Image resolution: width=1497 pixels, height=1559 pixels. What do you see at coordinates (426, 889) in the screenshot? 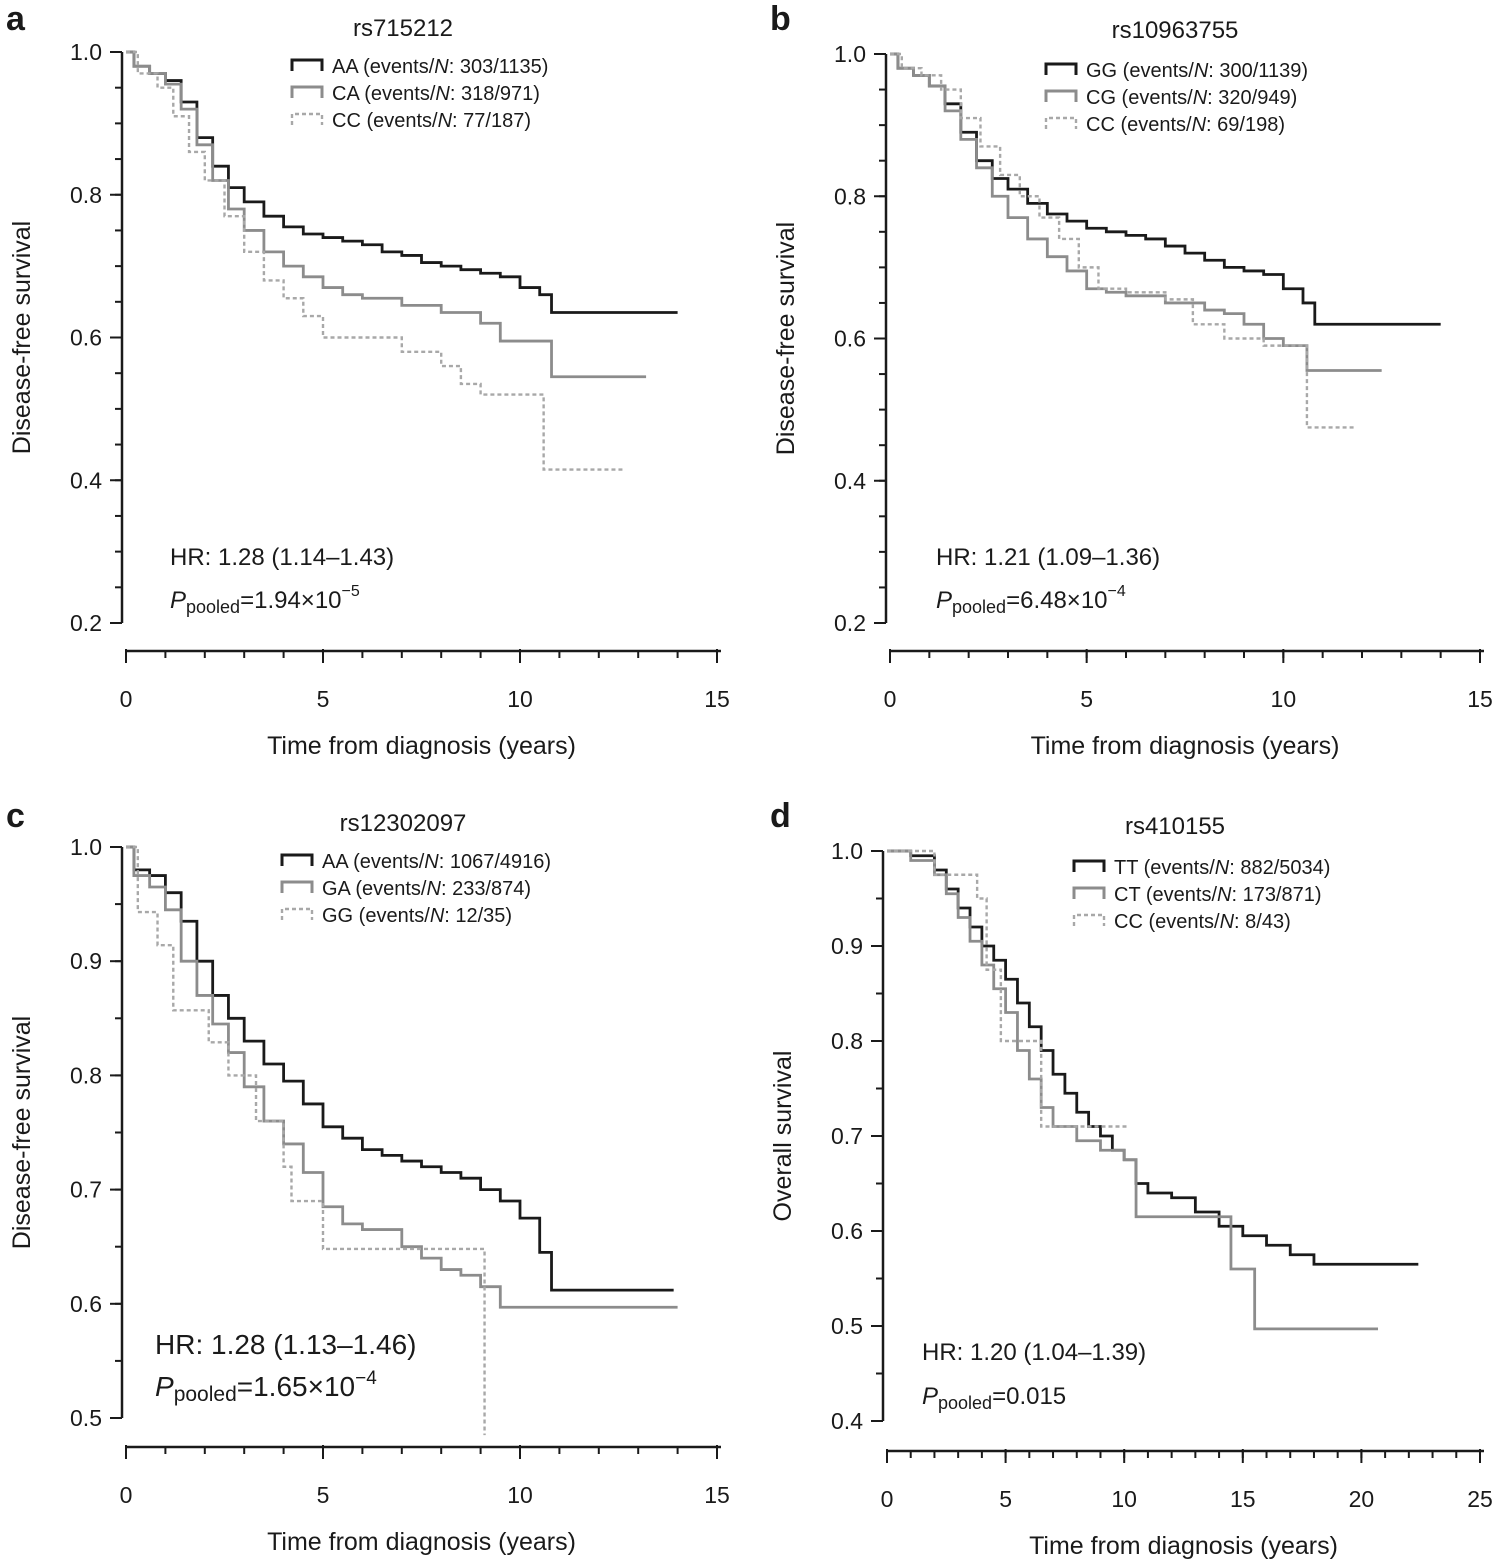
I see `legend-entry-ga: GA (events/N: 233/874)` at bounding box center [426, 889].